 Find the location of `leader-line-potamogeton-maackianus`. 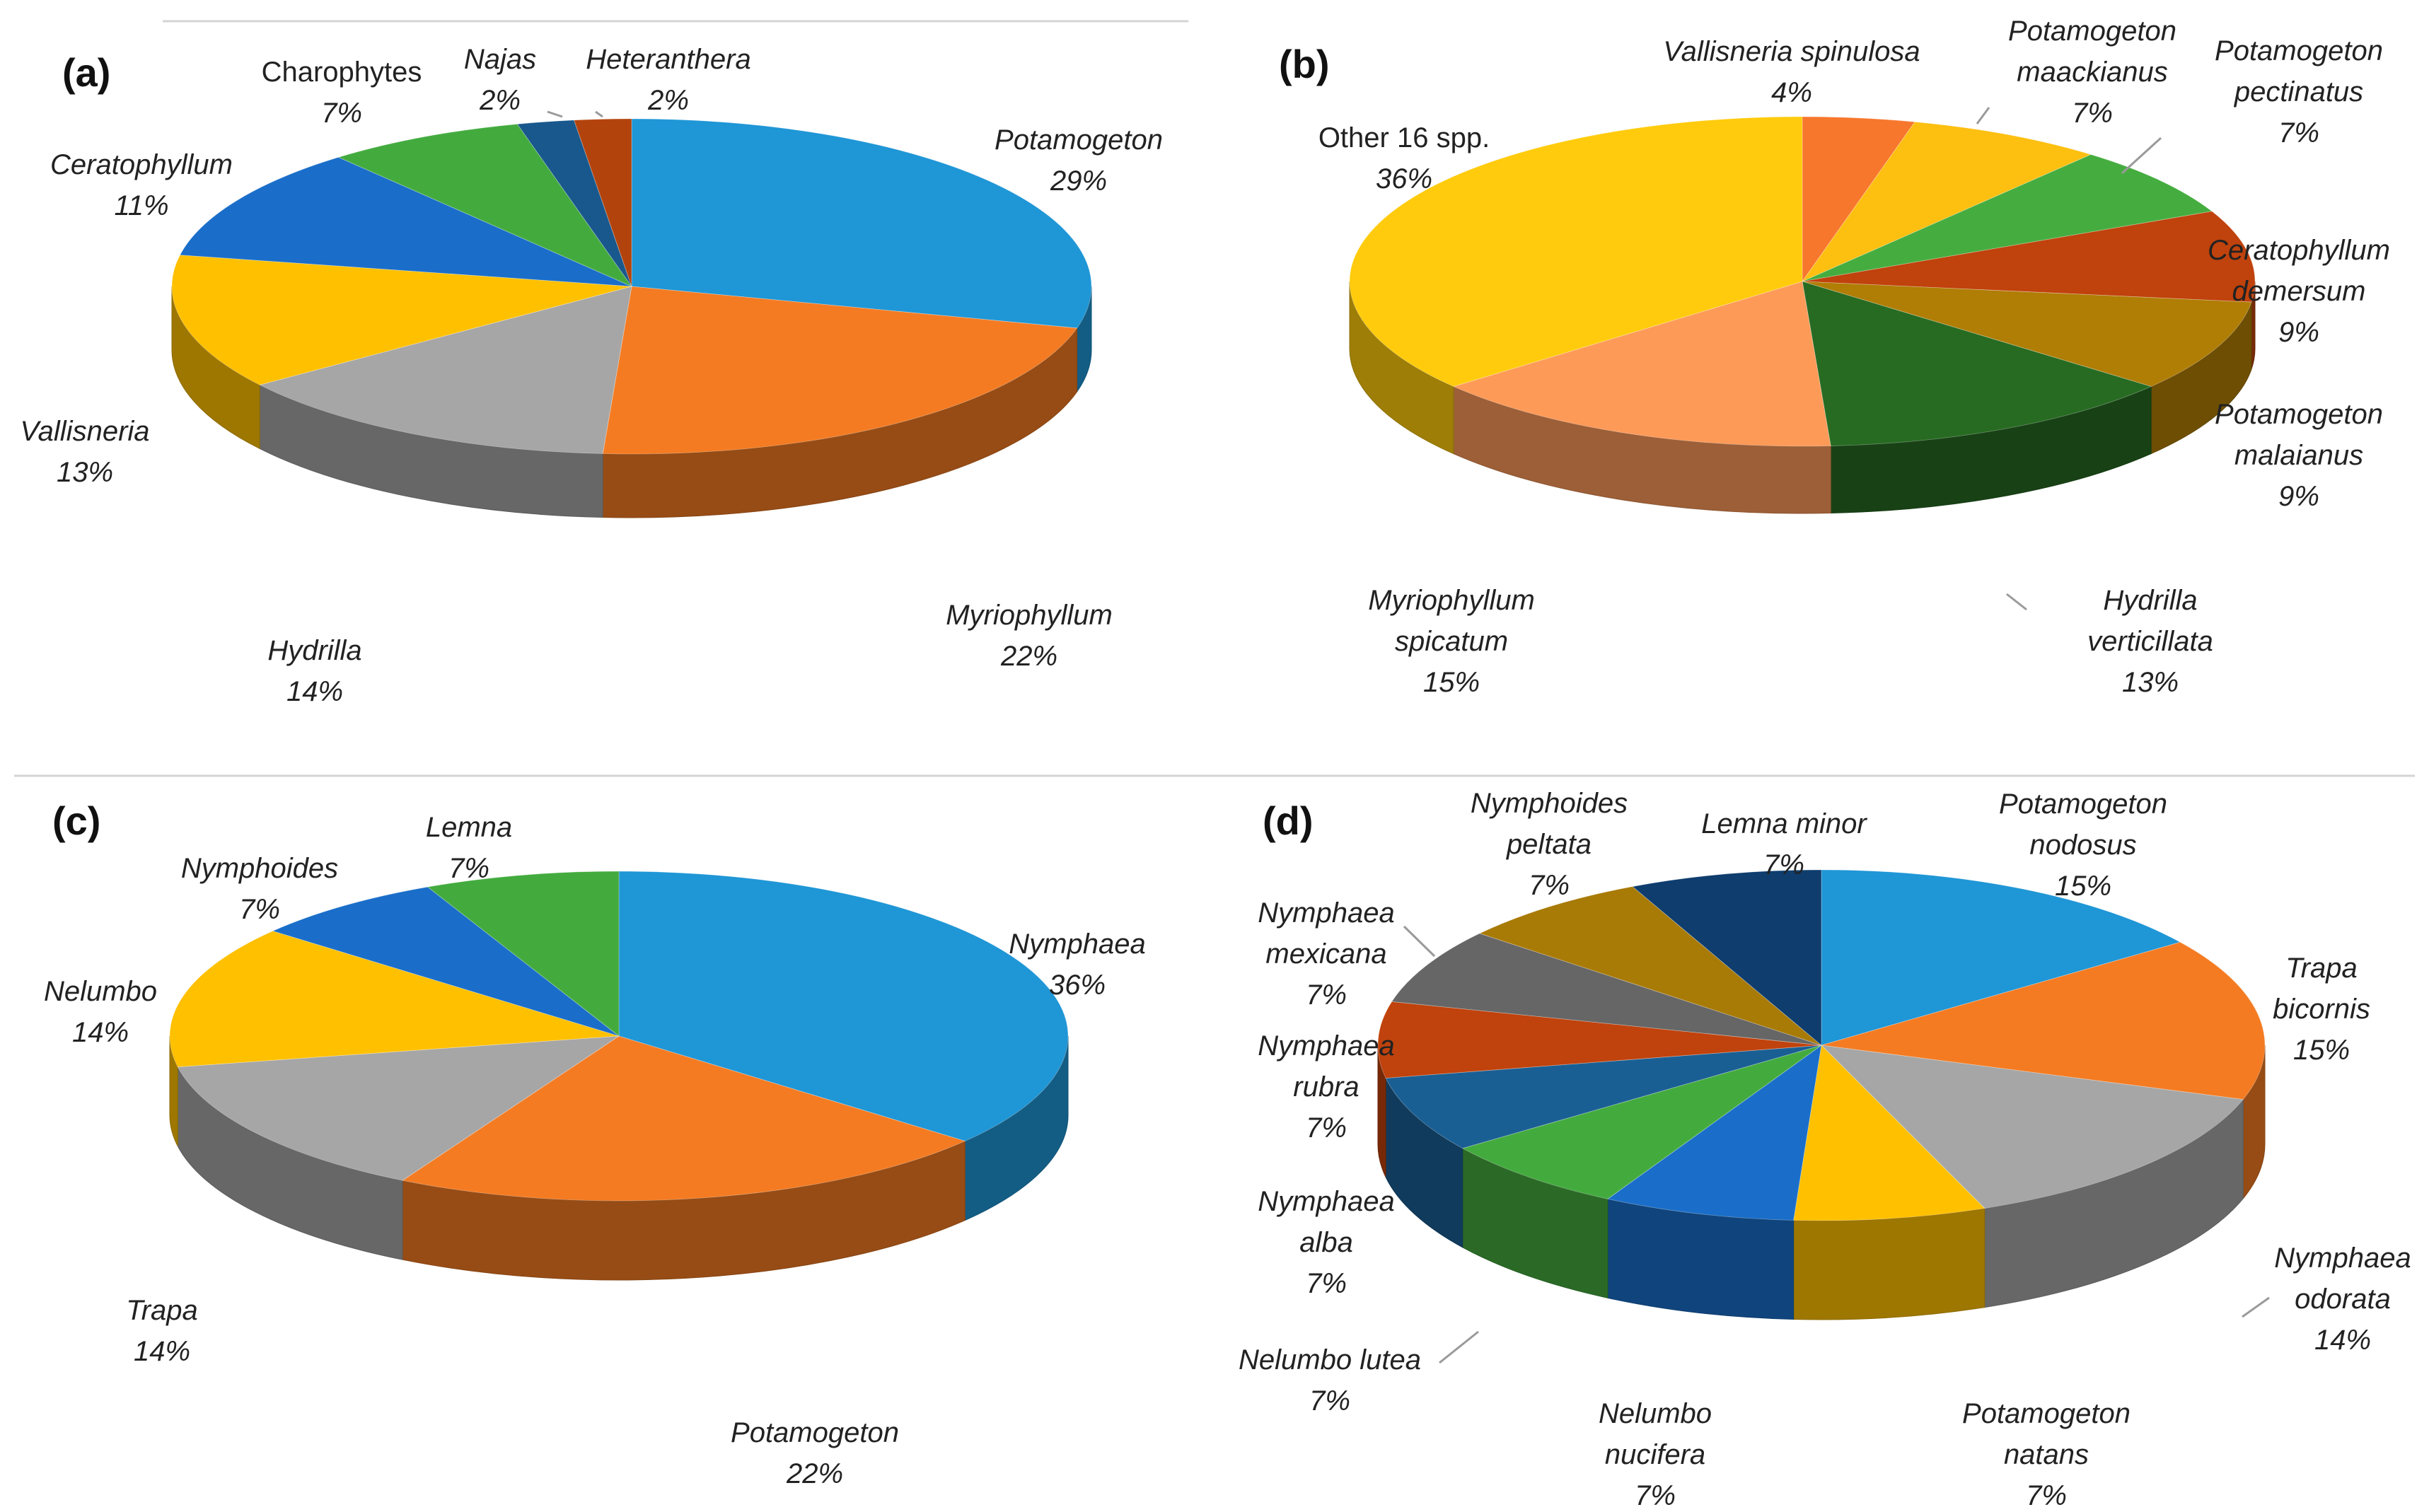

leader-line-potamogeton-maackianus is located at coordinates (1983, 115).